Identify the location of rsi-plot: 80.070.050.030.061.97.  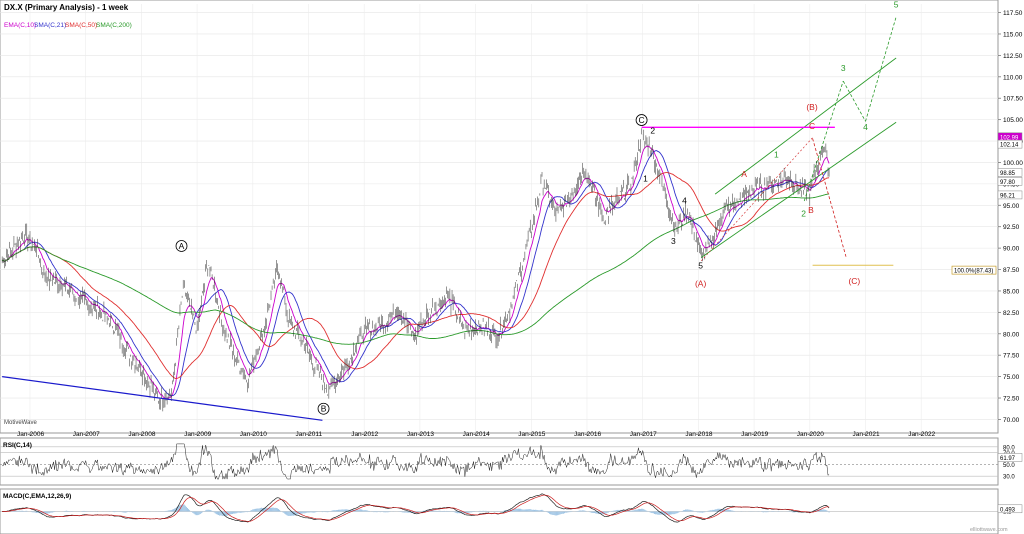
(511, 462).